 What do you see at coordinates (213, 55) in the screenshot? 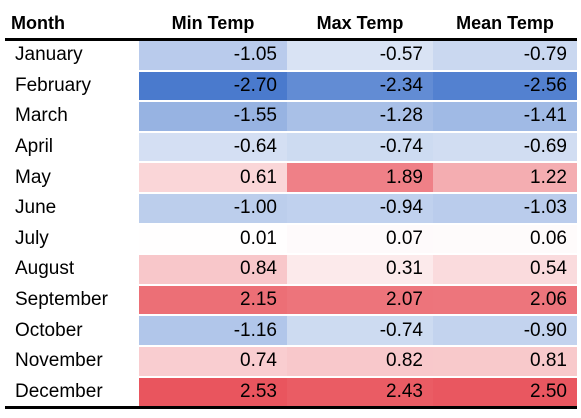
I see `min-temp-cell: -1.05` at bounding box center [213, 55].